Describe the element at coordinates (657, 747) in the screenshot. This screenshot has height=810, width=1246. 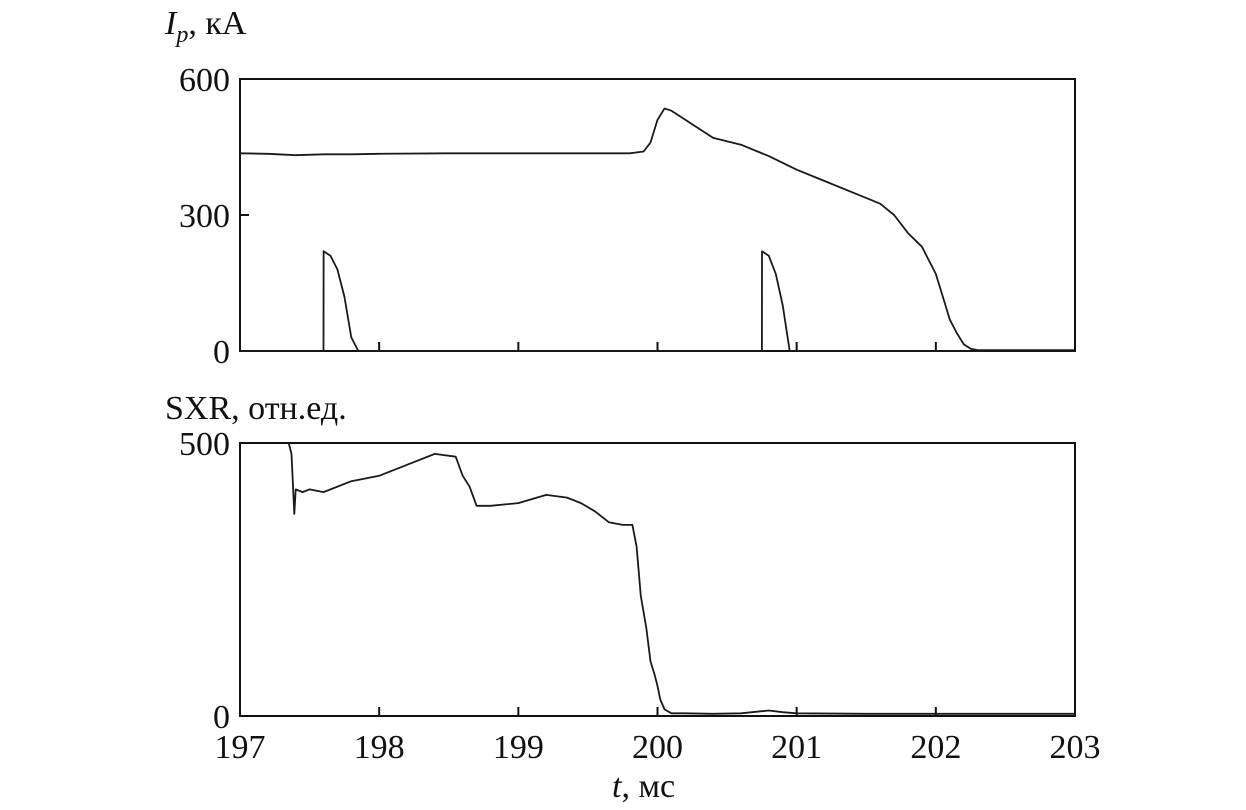
I see `bottom-xtick-label-200: 200` at that location.